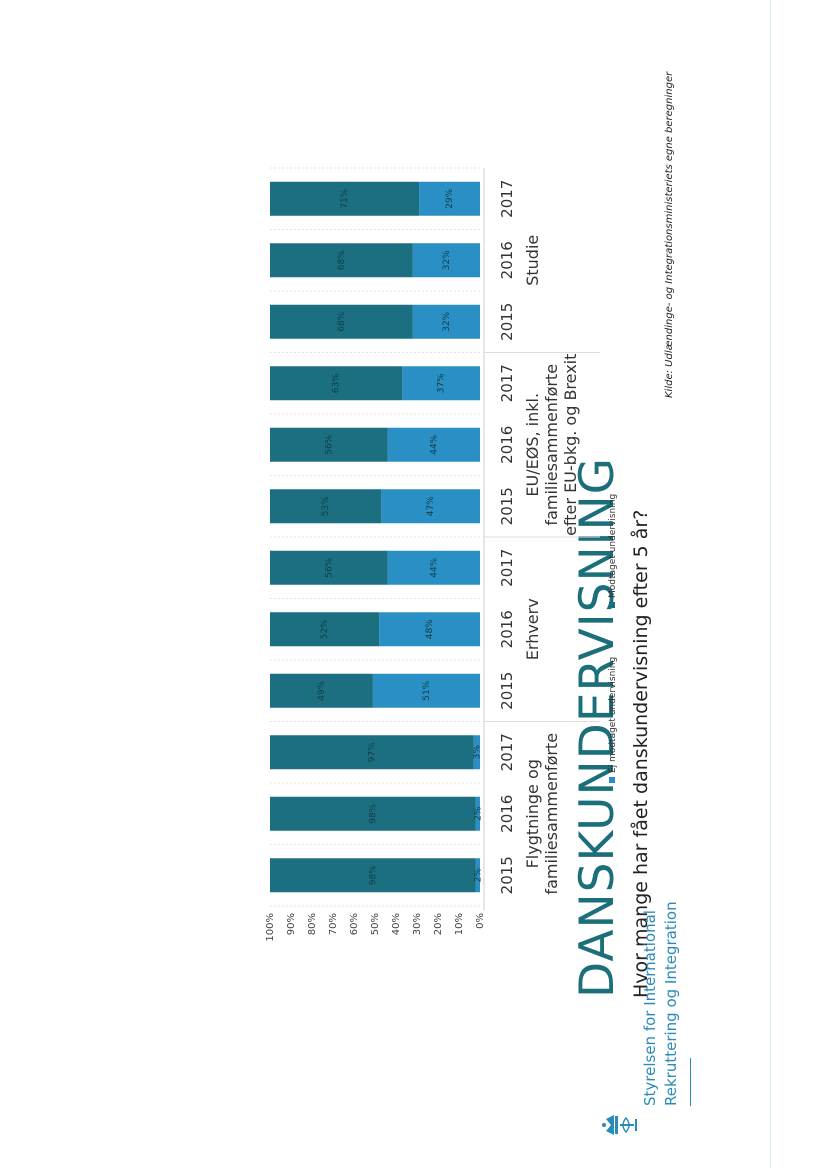 This screenshot has height=1168, width=826. I want to click on data-label: 3%, so click(477, 752).